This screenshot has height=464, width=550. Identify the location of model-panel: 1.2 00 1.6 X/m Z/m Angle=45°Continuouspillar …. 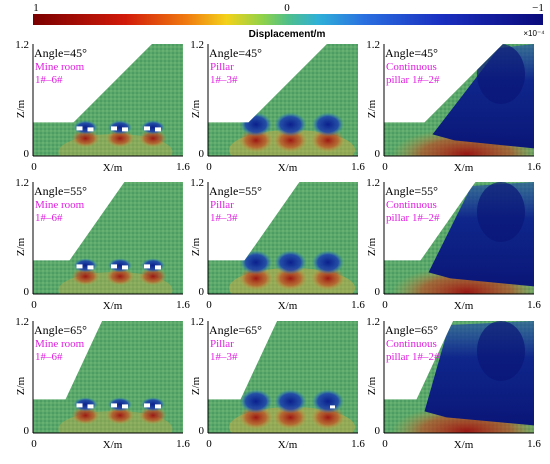
(453, 106).